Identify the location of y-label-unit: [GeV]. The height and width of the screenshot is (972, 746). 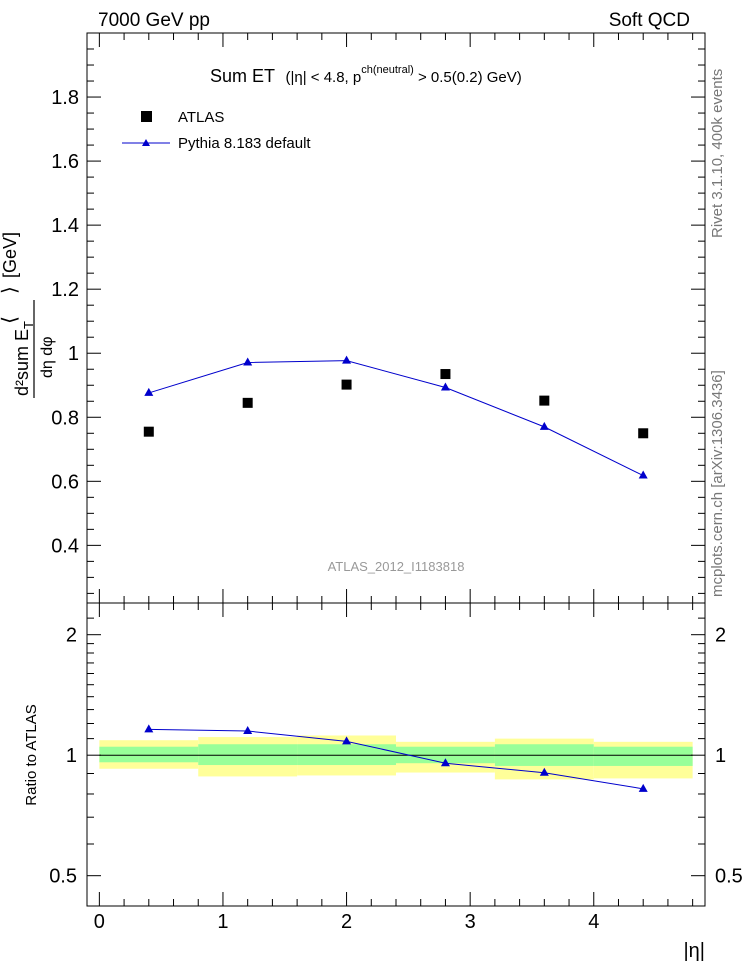
(10, 255).